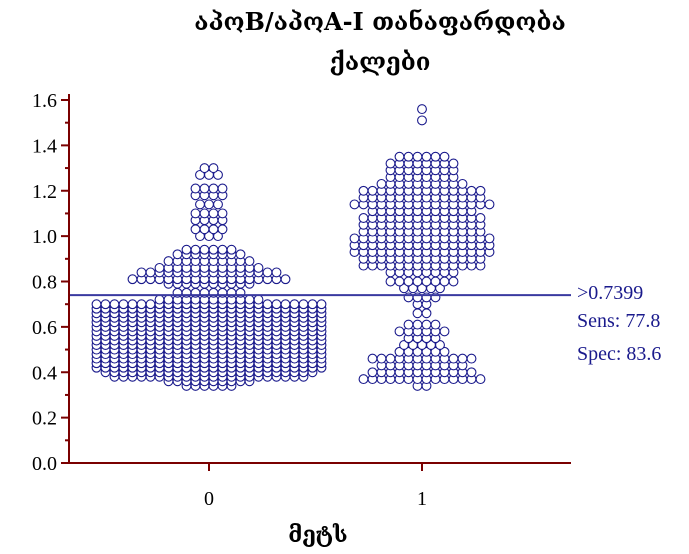  What do you see at coordinates (610, 293) in the screenshot?
I see `cutoff-label: >0.7399` at bounding box center [610, 293].